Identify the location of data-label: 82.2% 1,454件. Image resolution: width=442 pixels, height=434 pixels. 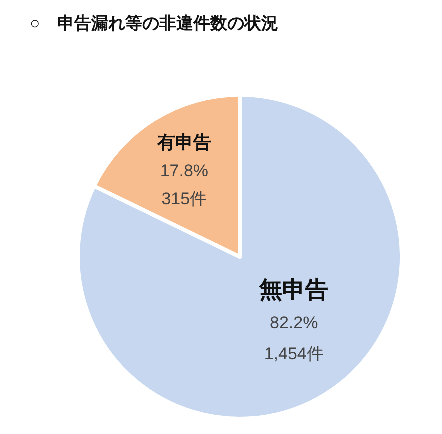
(294, 339).